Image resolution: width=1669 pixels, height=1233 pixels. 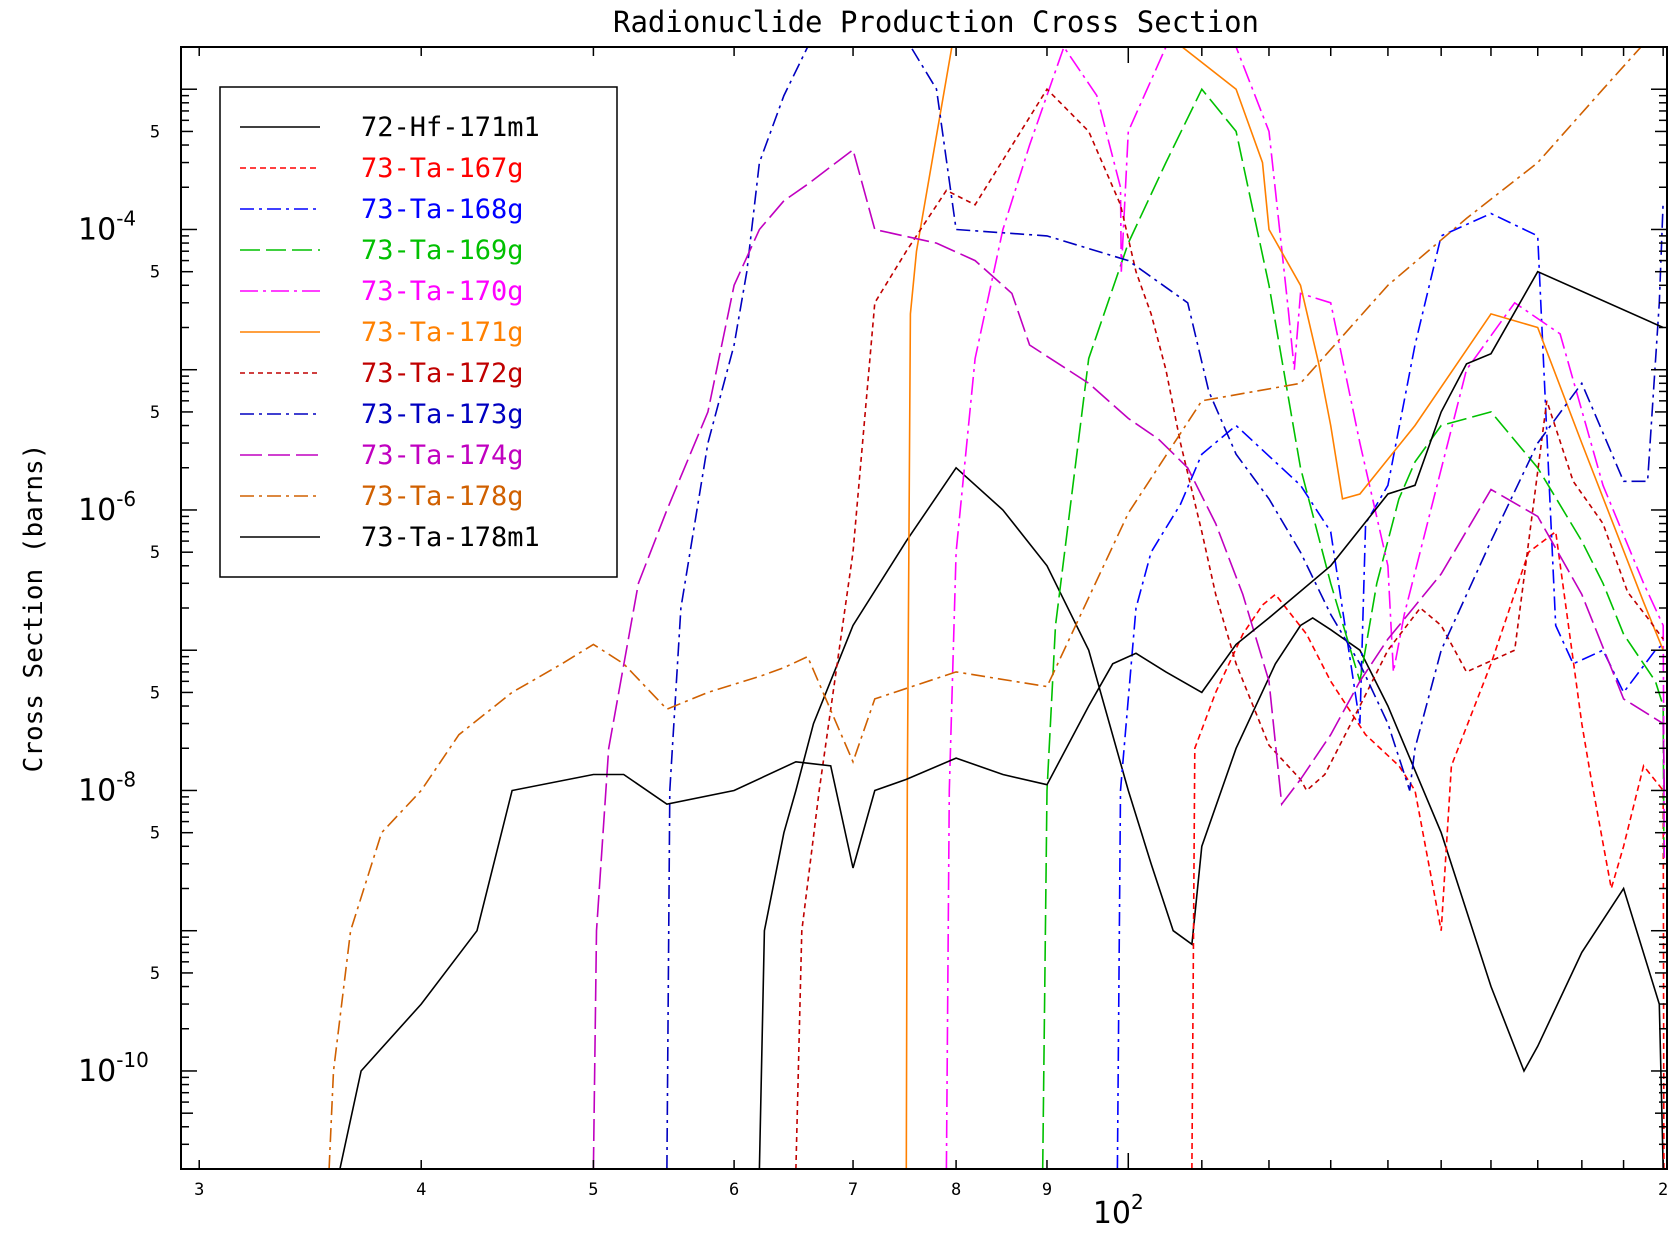 What do you see at coordinates (956, 1190) in the screenshot?
I see `x-tick-label: 8` at bounding box center [956, 1190].